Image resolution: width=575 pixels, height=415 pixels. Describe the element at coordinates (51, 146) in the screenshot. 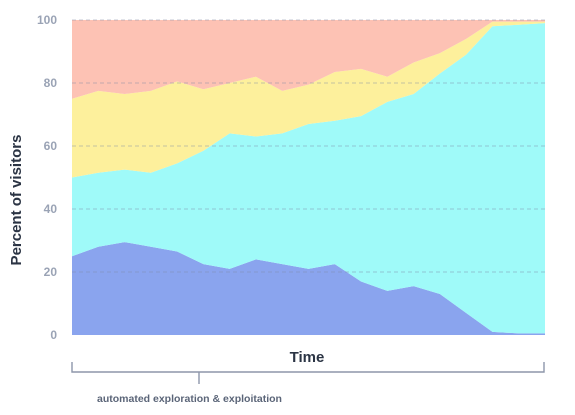

I see `y-tick-label-60: 60` at that location.